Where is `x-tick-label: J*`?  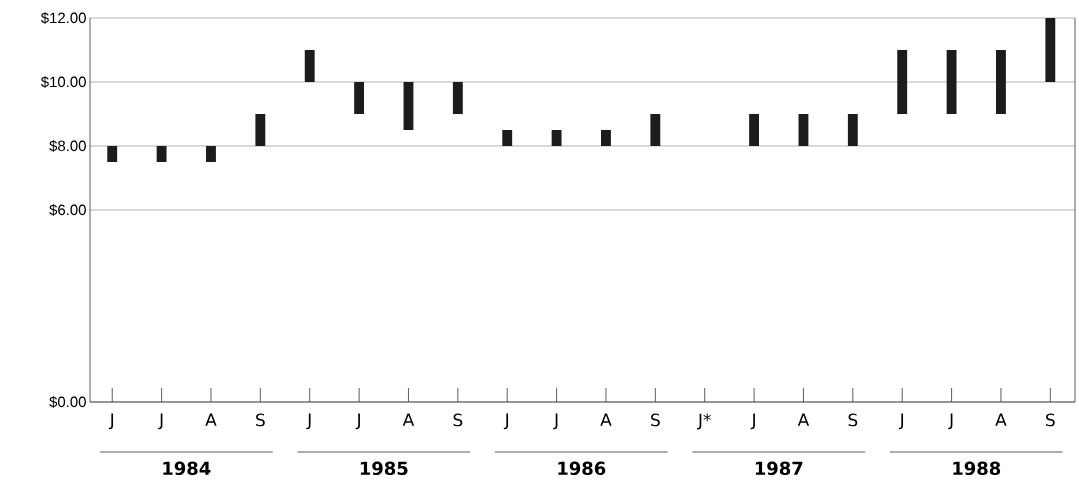 x-tick-label: J* is located at coordinates (704, 421).